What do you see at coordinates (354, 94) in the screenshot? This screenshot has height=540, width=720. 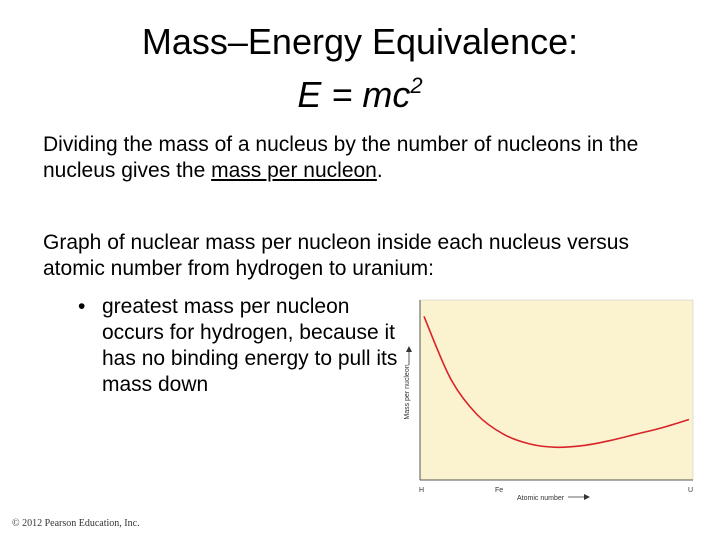 I see `formula-text: E = mc` at bounding box center [354, 94].